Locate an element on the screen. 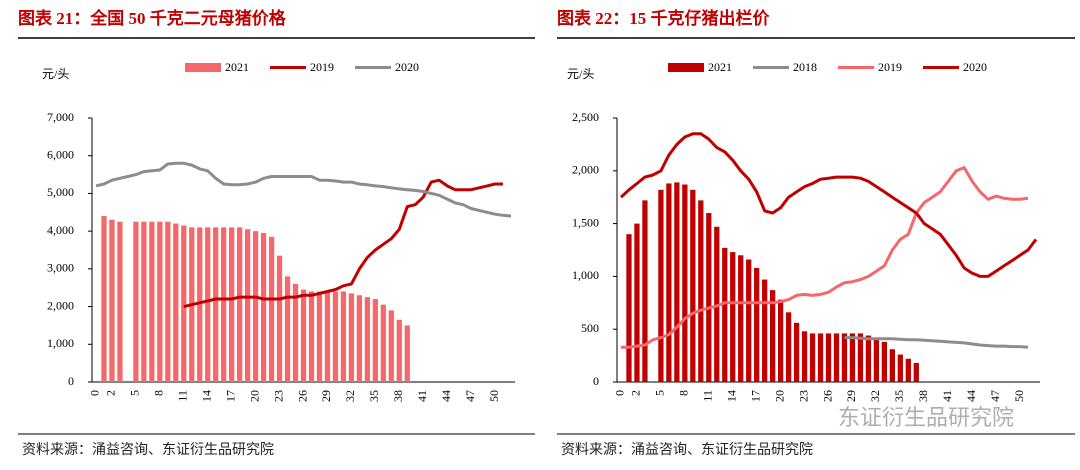  y-tick-label: 5,000 is located at coordinates (60, 192).